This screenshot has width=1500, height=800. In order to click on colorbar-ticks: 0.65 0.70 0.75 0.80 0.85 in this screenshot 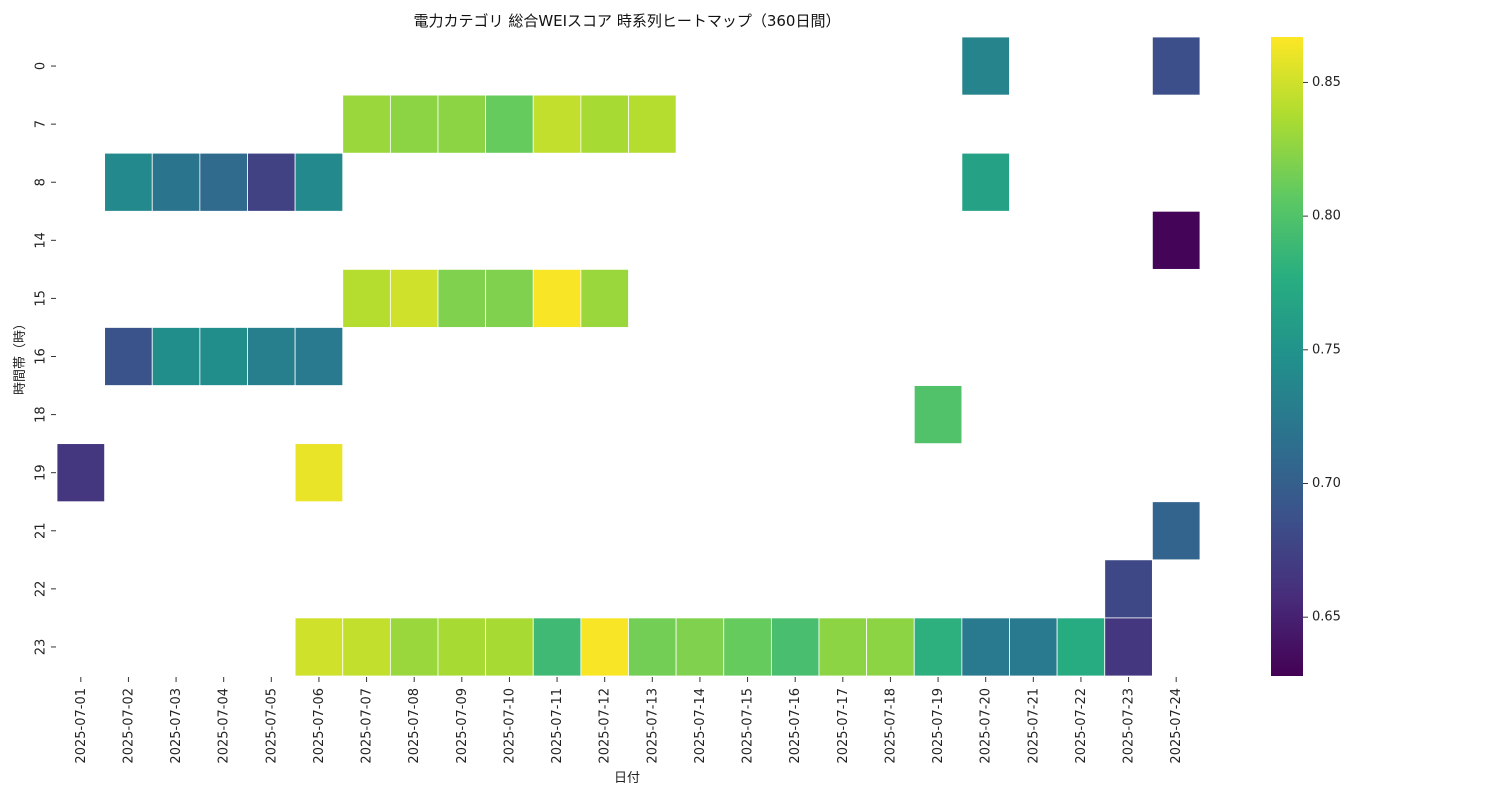, I will do `click(1322, 350)`.